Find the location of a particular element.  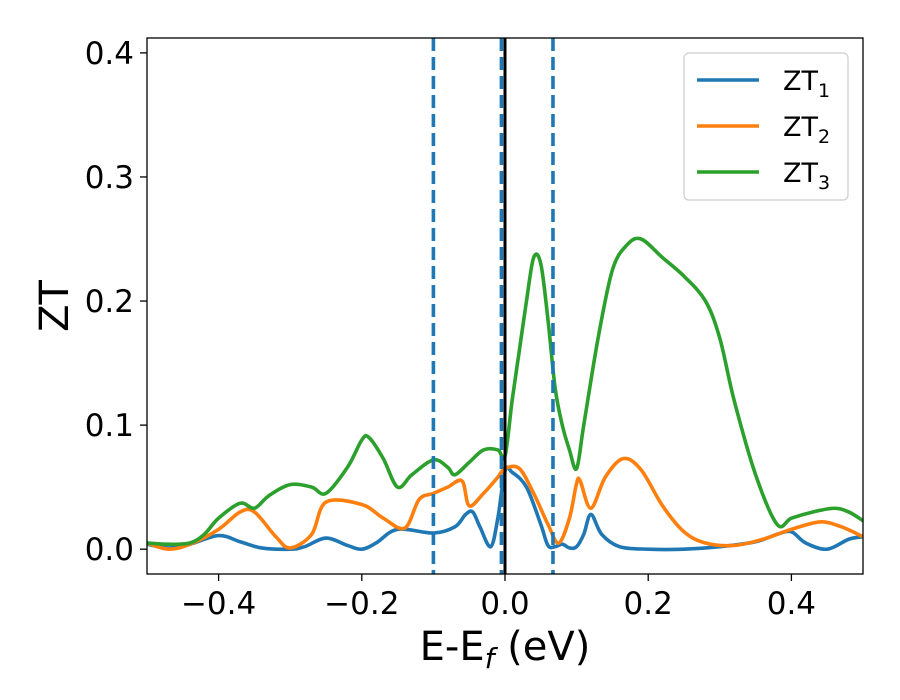

y-tick-label: 0.3 is located at coordinates (109, 178).